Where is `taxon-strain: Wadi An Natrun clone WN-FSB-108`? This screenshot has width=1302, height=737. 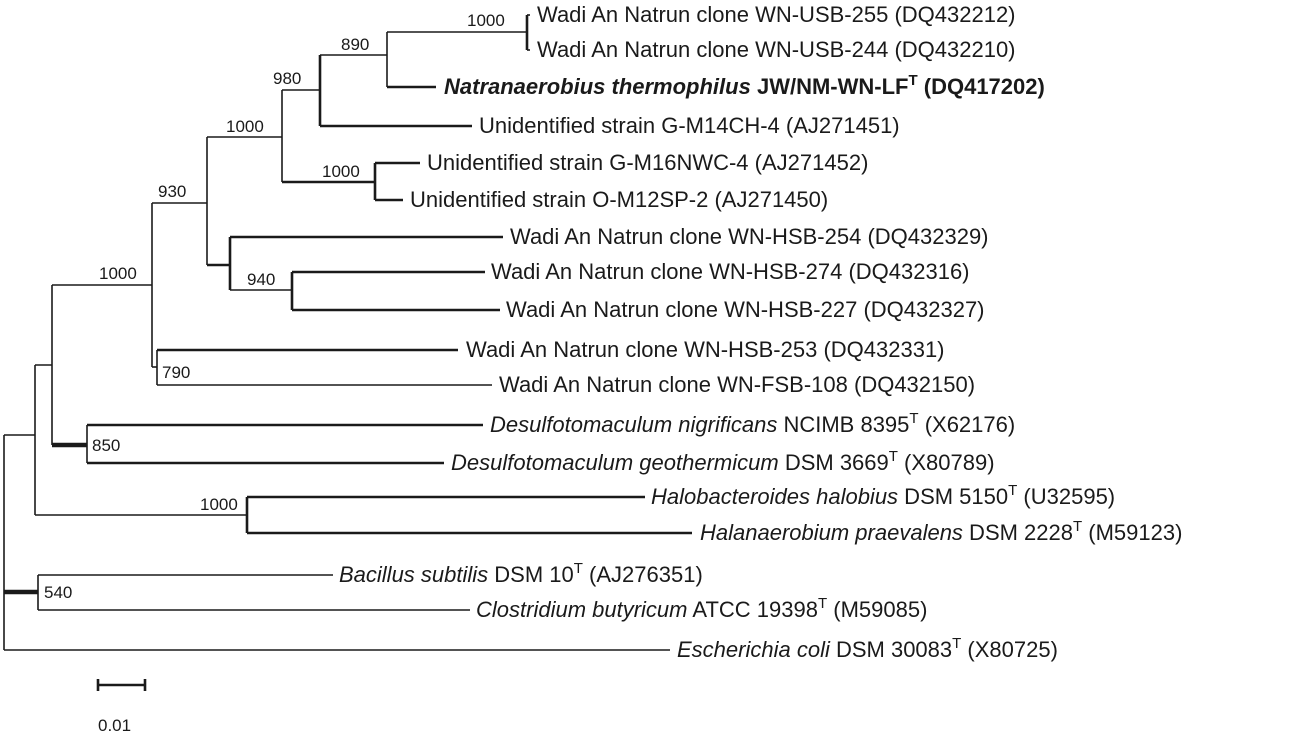 taxon-strain: Wadi An Natrun clone WN-FSB-108 is located at coordinates (673, 384).